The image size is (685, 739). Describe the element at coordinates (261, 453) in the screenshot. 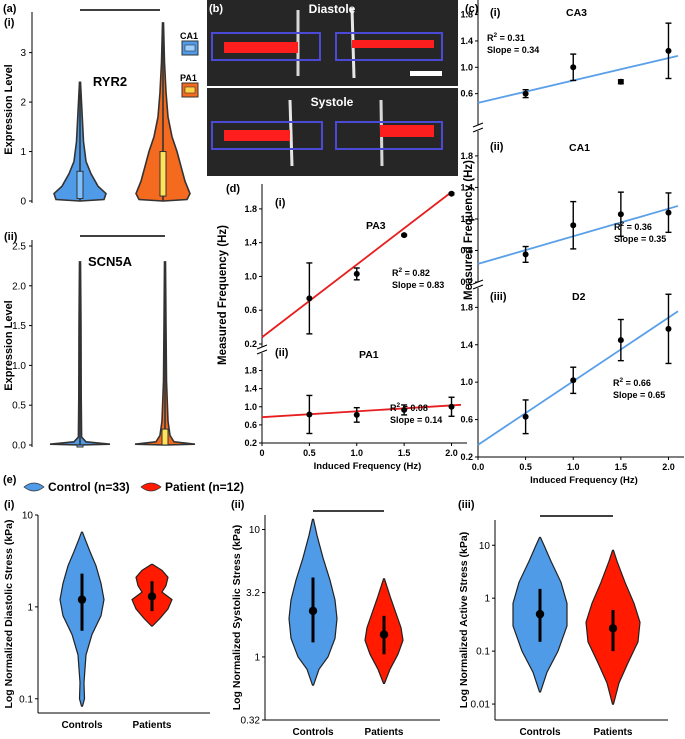

I see `x-tick-label: 0` at that location.